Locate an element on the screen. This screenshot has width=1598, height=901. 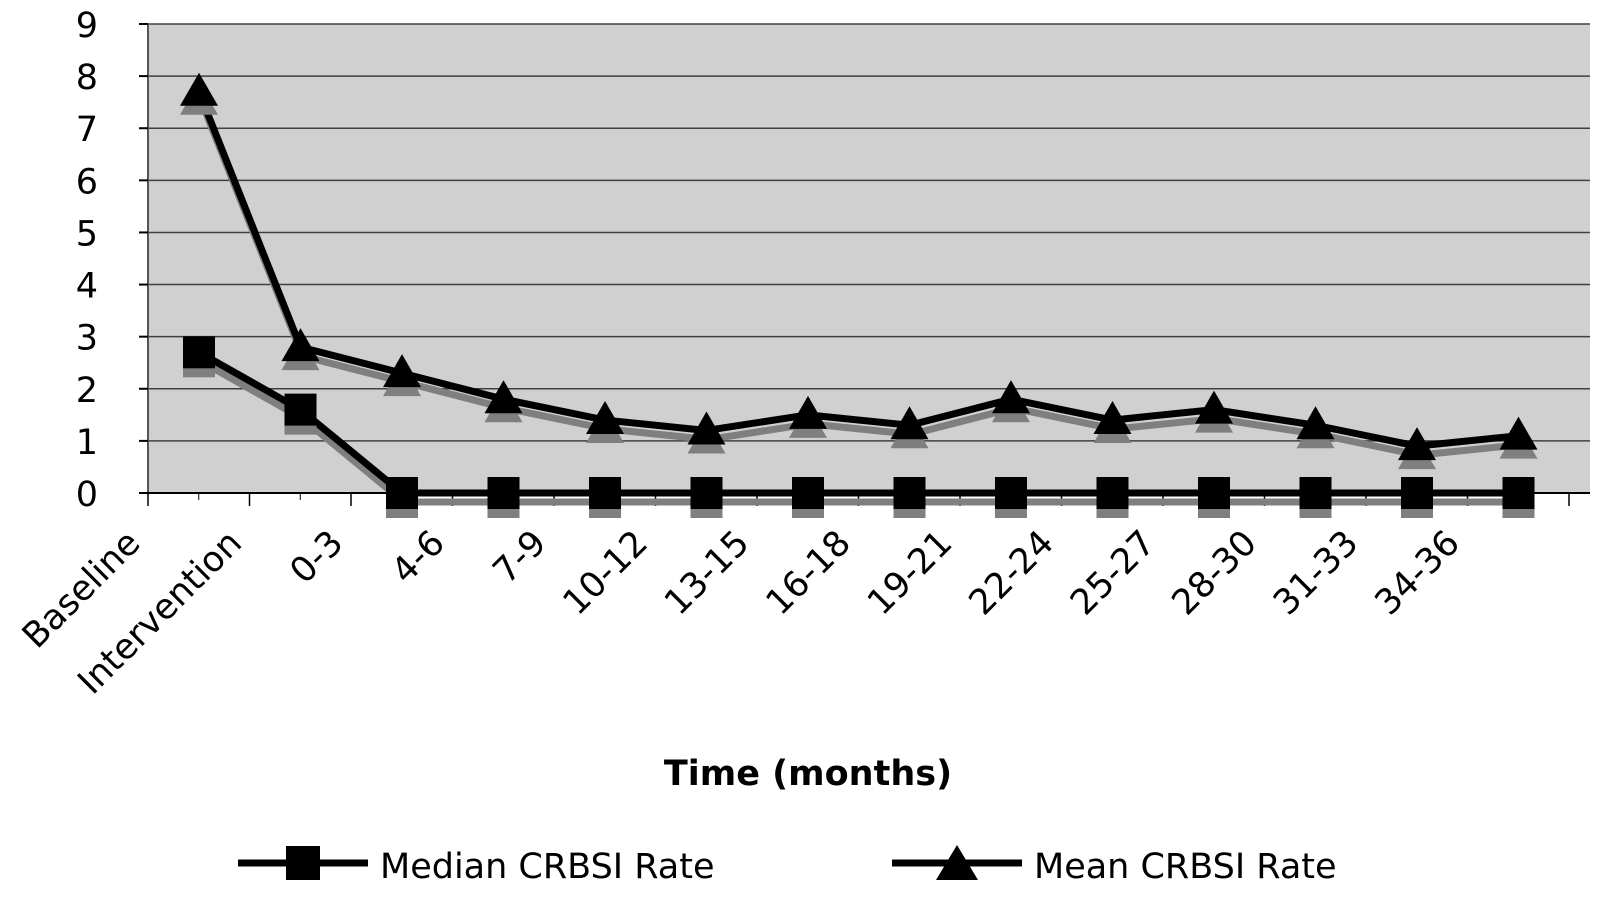
legend-item-median: Median CRBSI Rate is located at coordinates (476, 866).